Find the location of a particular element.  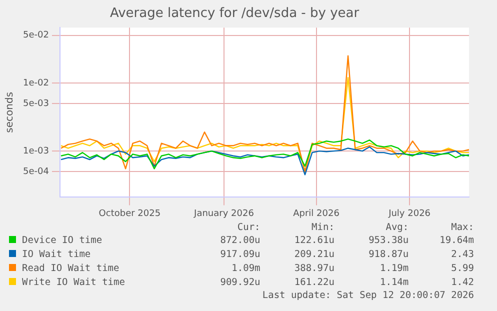

text: 161.22u is located at coordinates (314, 283).